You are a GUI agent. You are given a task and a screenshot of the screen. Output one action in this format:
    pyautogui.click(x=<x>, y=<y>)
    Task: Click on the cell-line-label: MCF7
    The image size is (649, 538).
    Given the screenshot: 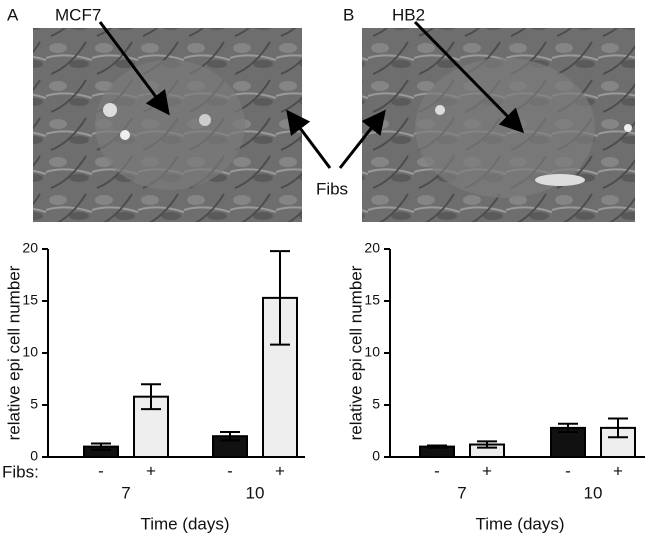 What is the action you would take?
    pyautogui.click(x=78, y=14)
    